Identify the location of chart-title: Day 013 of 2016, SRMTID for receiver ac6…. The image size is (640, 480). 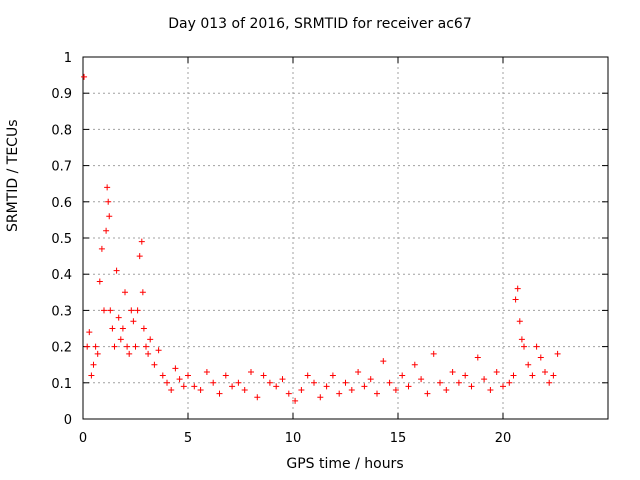
(320, 24).